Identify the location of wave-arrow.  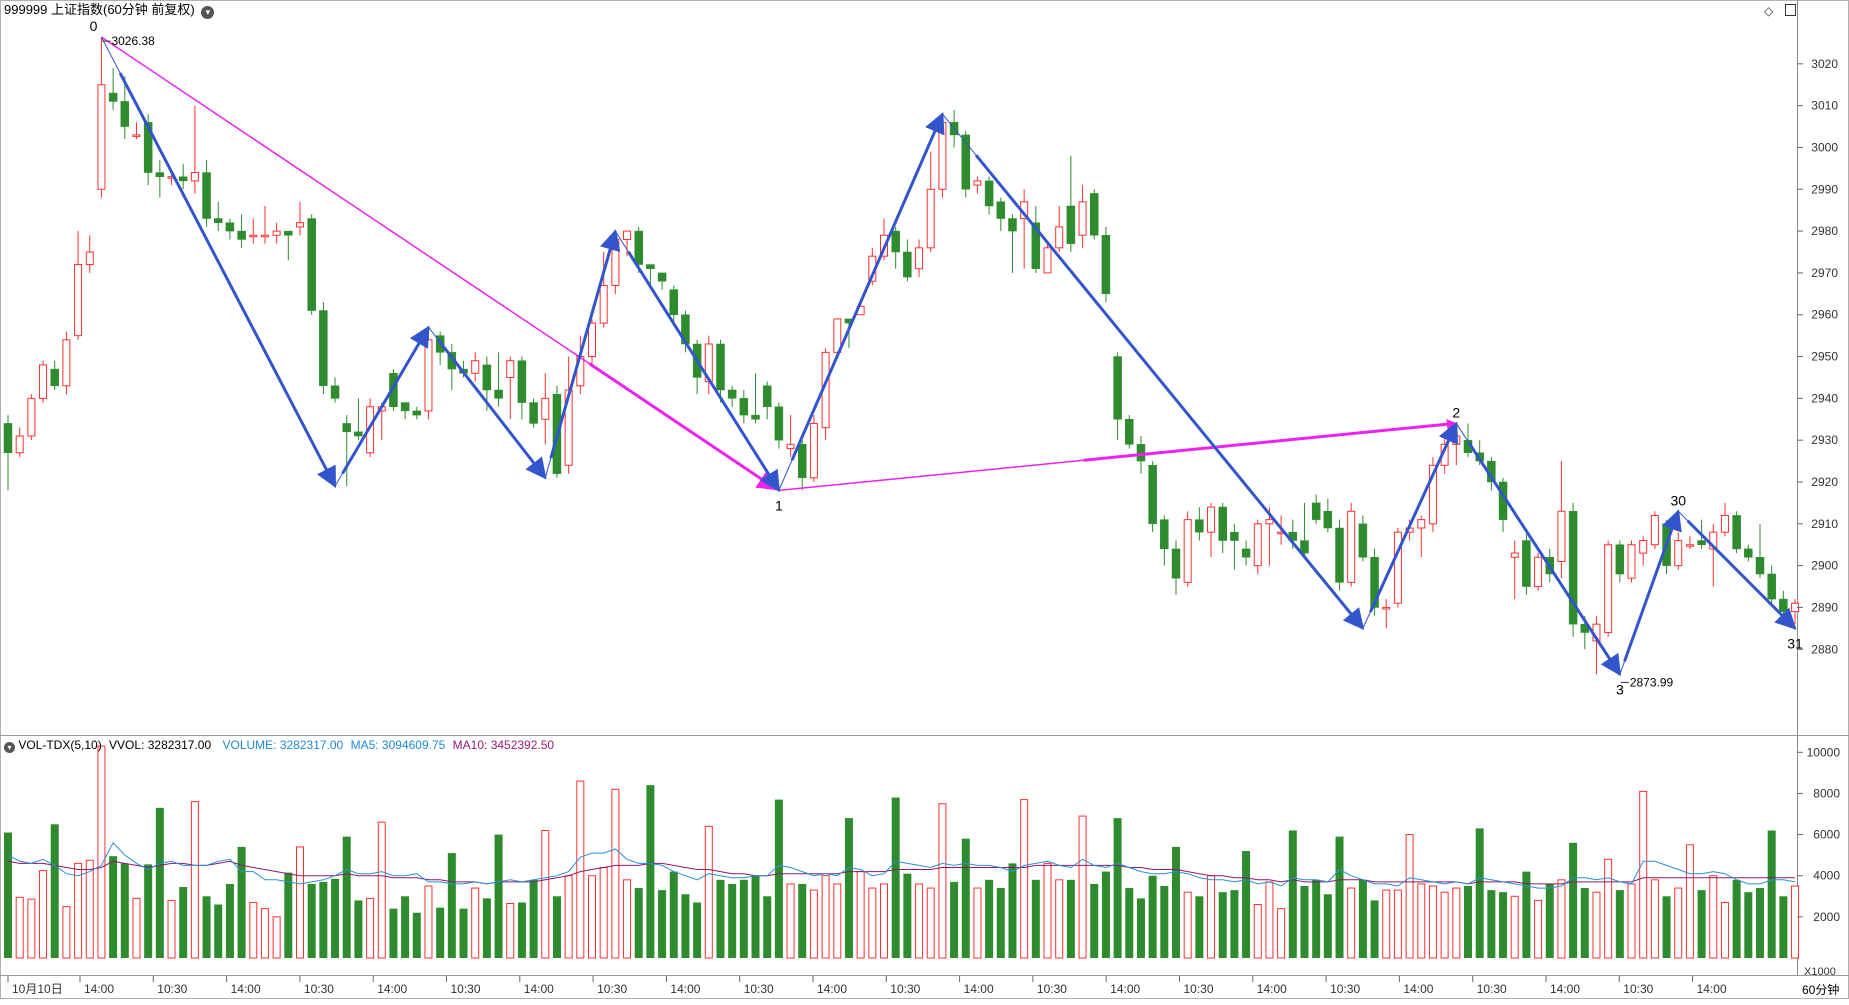
(585, 344).